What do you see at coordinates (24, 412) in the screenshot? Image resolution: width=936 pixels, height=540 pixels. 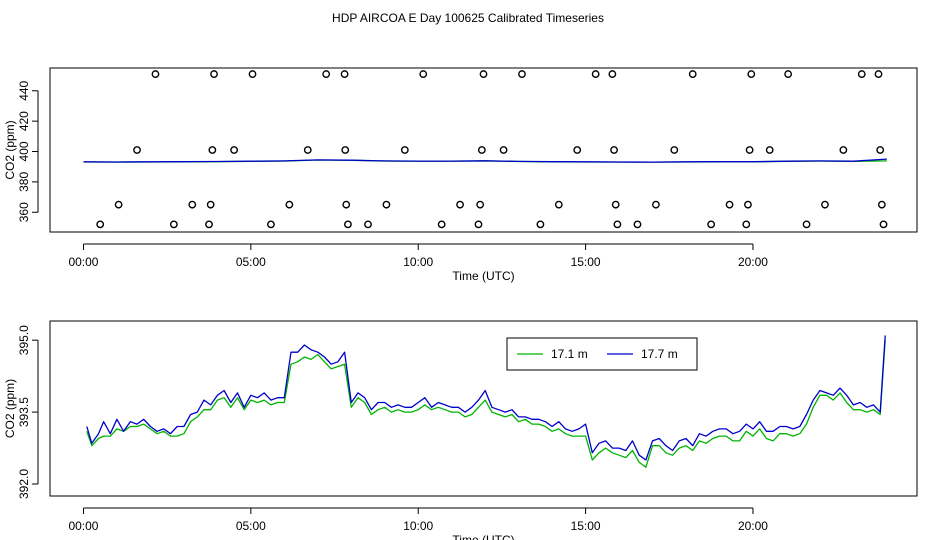 I see `bottom-y-tick-label: 393.5` at bounding box center [24, 412].